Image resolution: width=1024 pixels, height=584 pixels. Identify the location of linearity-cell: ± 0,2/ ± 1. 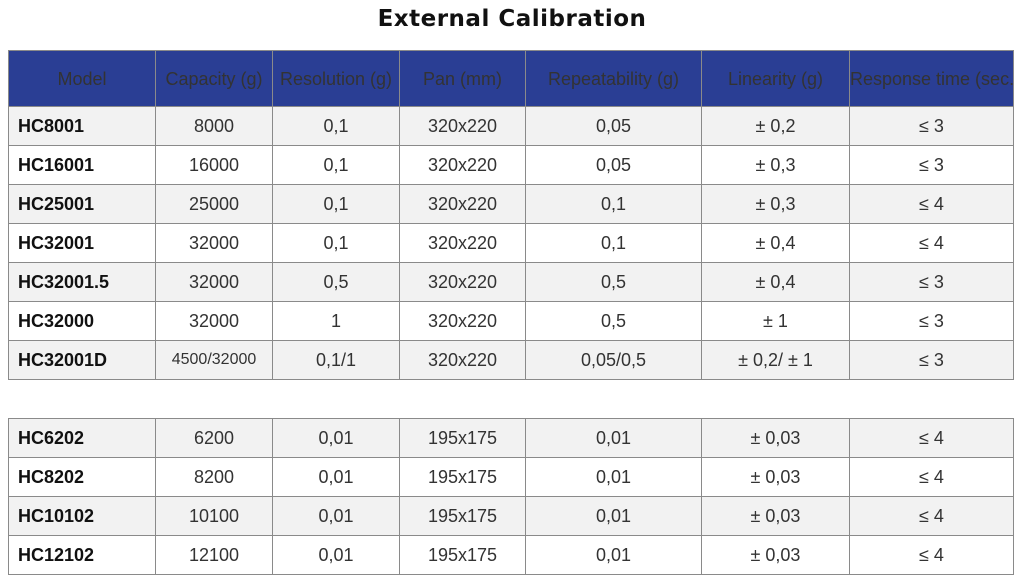
(775, 360).